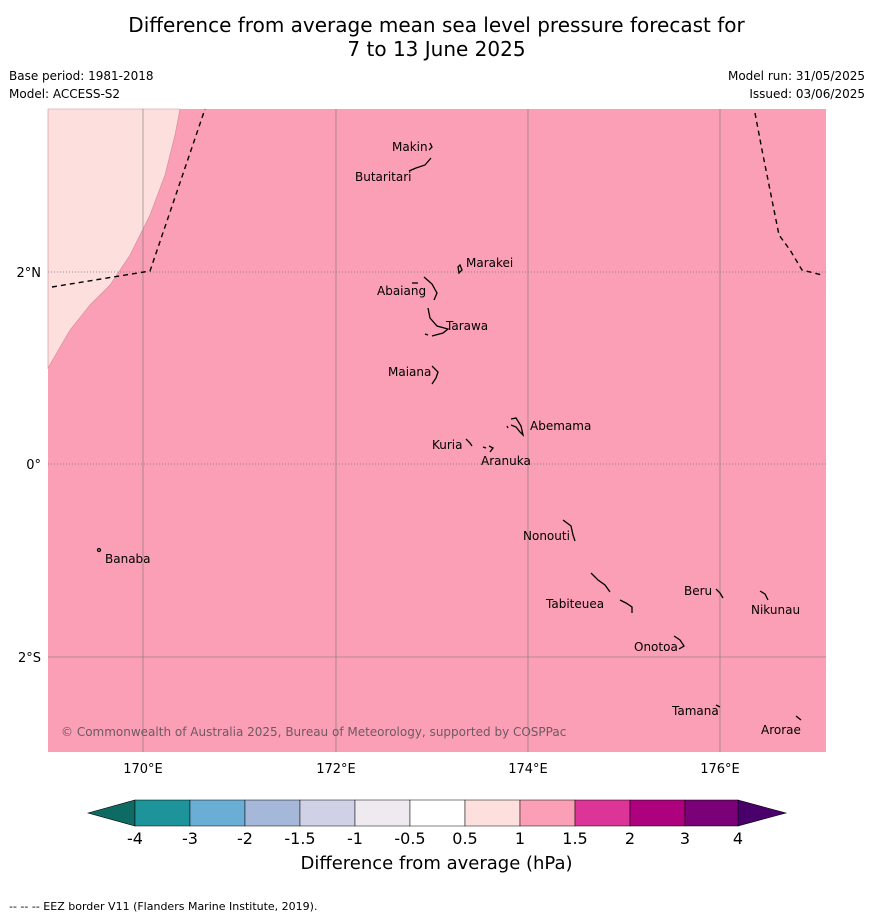 Image resolution: width=873 pixels, height=919 pixels. I want to click on lon-label-170e: 170°E, so click(143, 769).